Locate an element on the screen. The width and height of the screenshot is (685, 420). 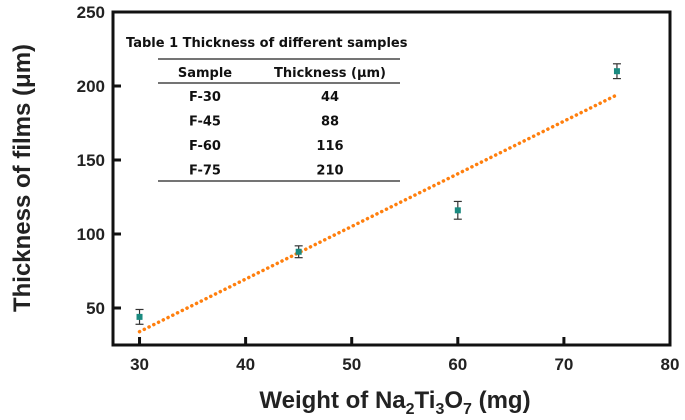
table-header: Thickness (μm) is located at coordinates (330, 73).